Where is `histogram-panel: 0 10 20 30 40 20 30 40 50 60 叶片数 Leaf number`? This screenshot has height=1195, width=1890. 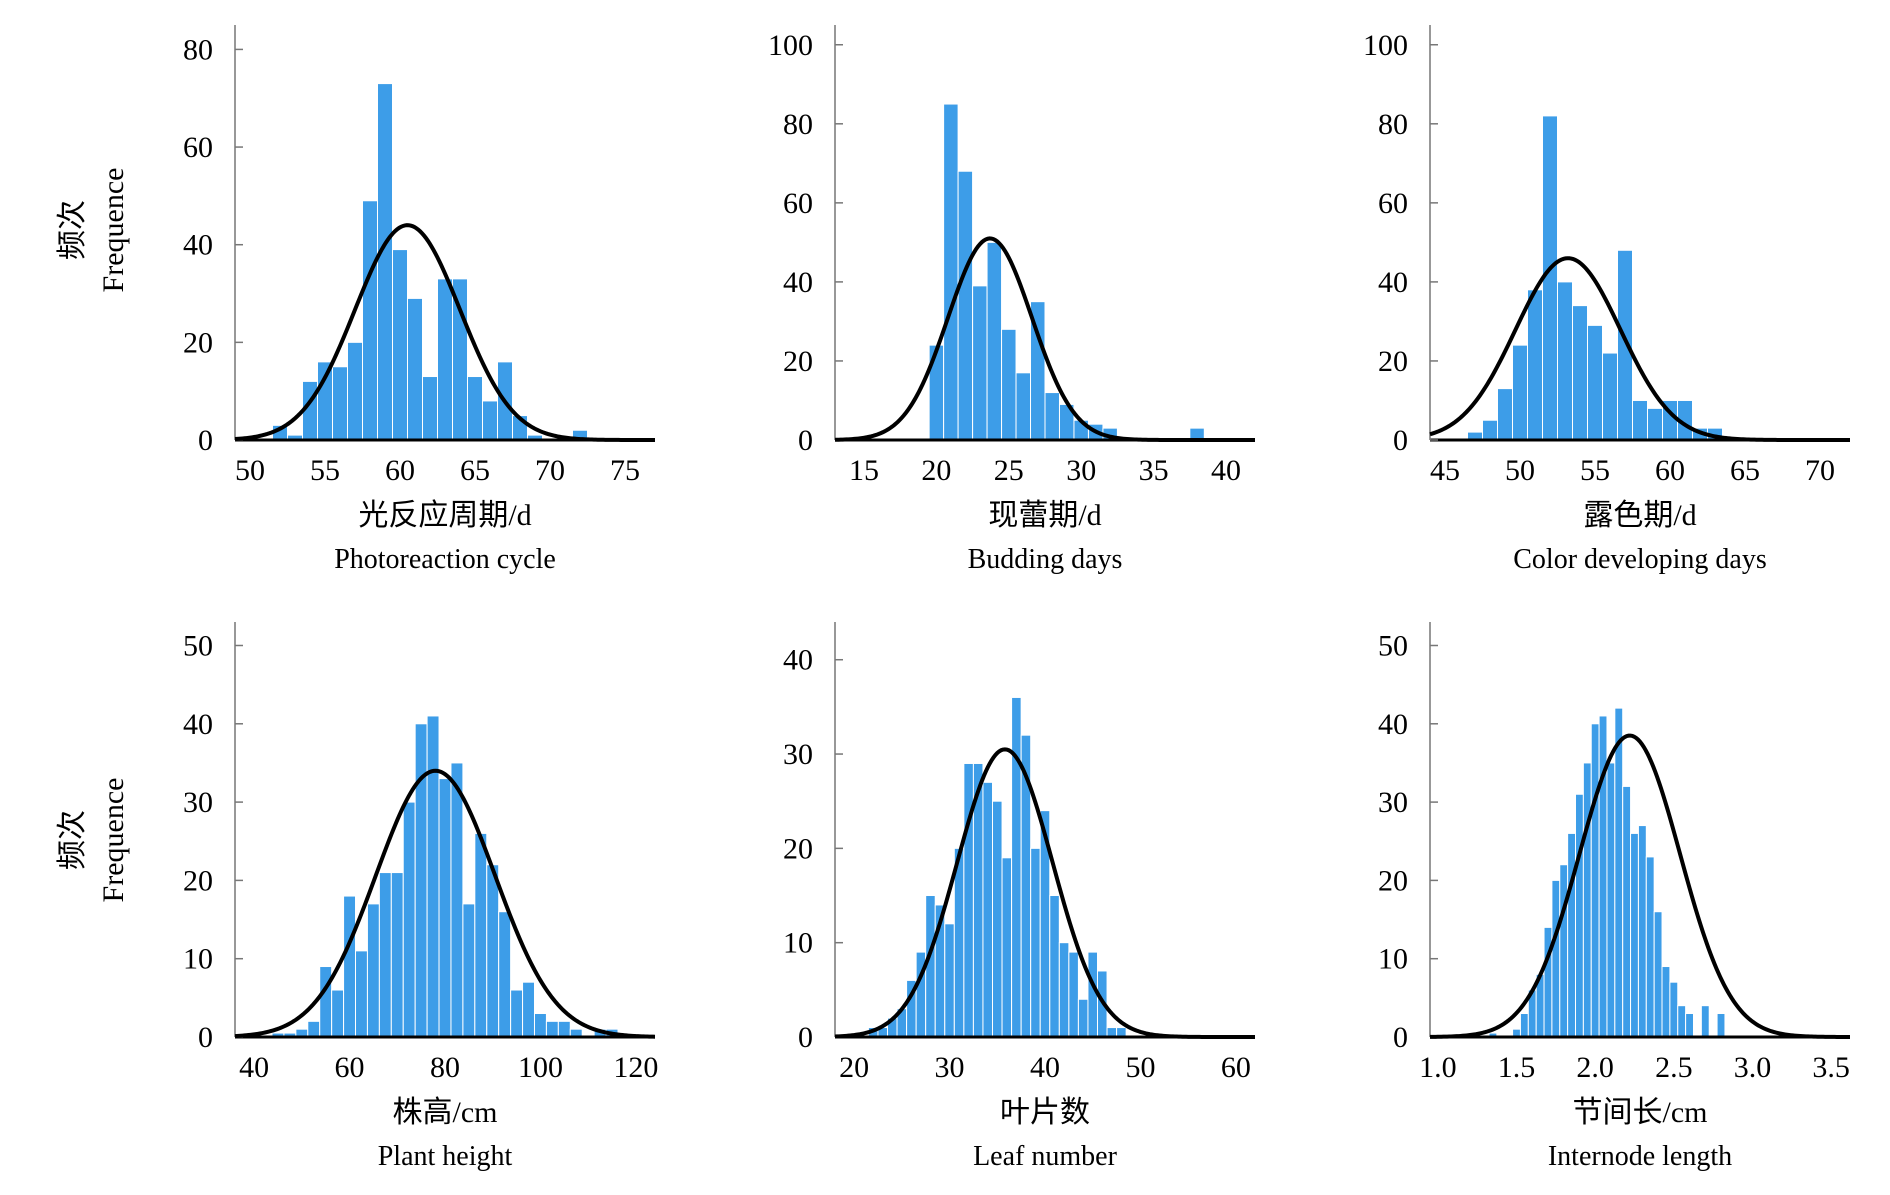
histogram-panel: 0 10 20 30 40 20 30 40 50 60 叶片数 Leaf number is located at coordinates (1019, 897).